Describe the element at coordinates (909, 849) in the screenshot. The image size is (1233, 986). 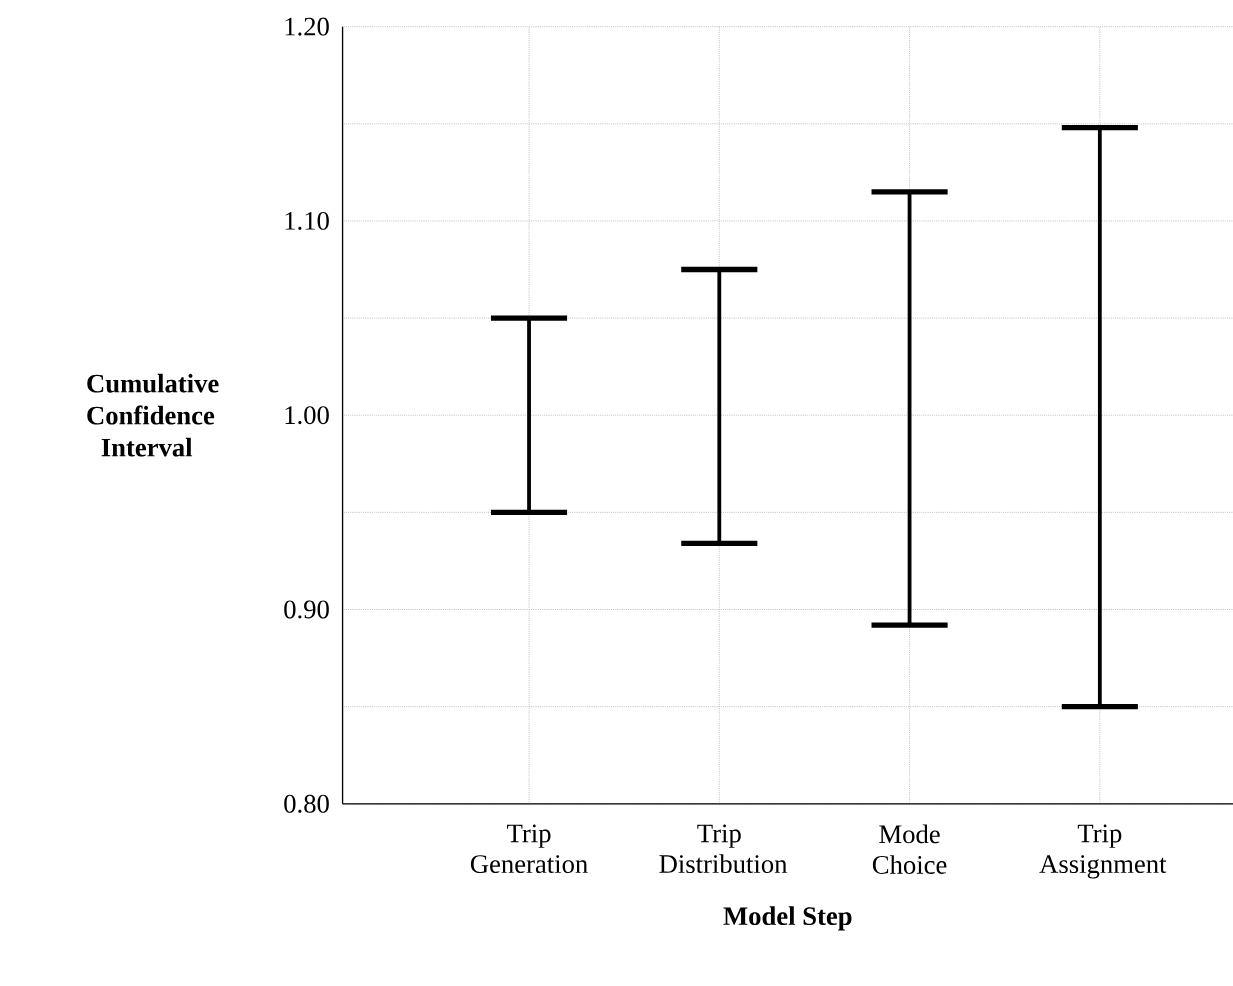
I see `x-tick-label: Mode Choice` at that location.